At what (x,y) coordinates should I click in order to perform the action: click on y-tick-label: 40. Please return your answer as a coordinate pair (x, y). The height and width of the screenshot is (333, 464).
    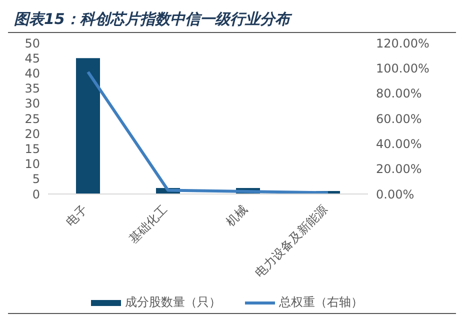
    Looking at the image, I should click on (32, 73).